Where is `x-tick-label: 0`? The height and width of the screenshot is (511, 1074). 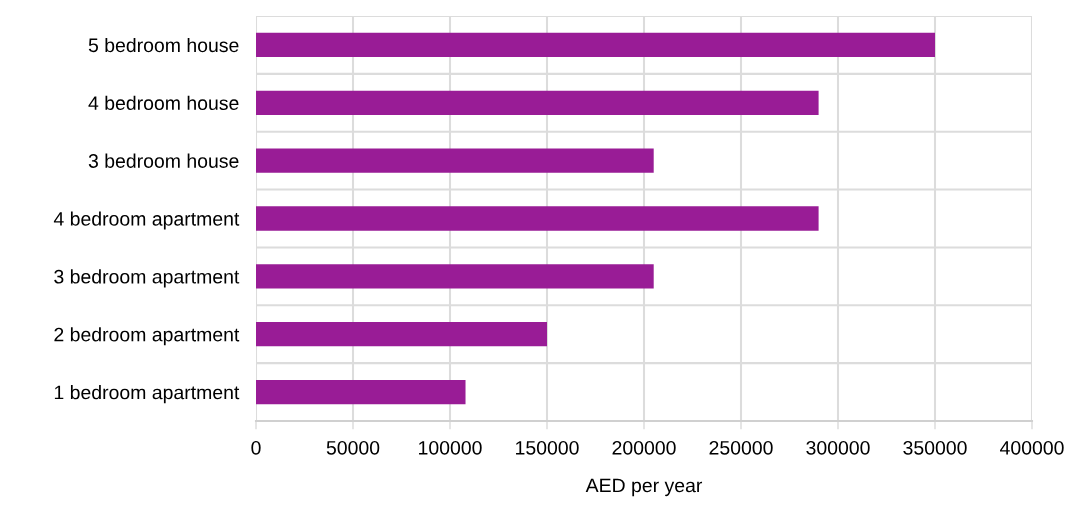
x-tick-label: 0 is located at coordinates (256, 447).